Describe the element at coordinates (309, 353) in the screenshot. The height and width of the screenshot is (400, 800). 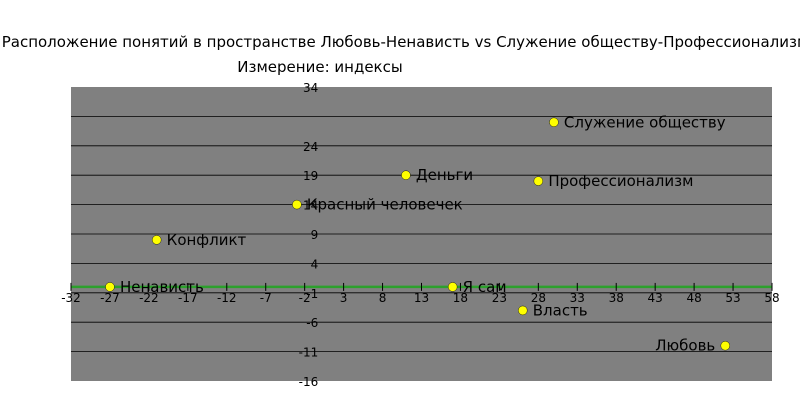
I see `y-tick-label: -11` at that location.